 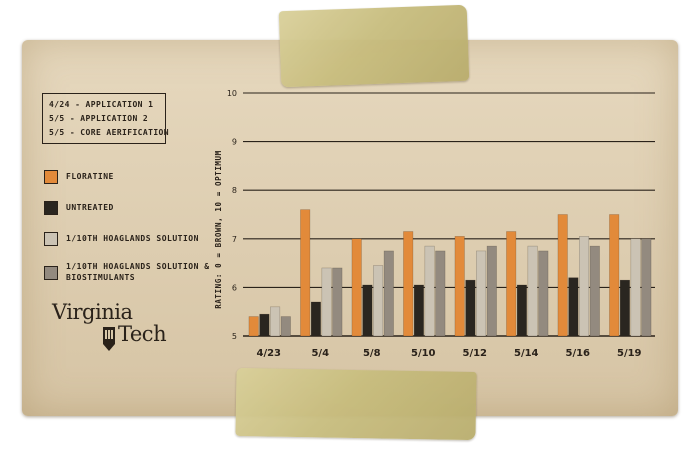 What do you see at coordinates (90, 176) in the screenshot?
I see `legend-label-floratine: FLORATINE` at bounding box center [90, 176].